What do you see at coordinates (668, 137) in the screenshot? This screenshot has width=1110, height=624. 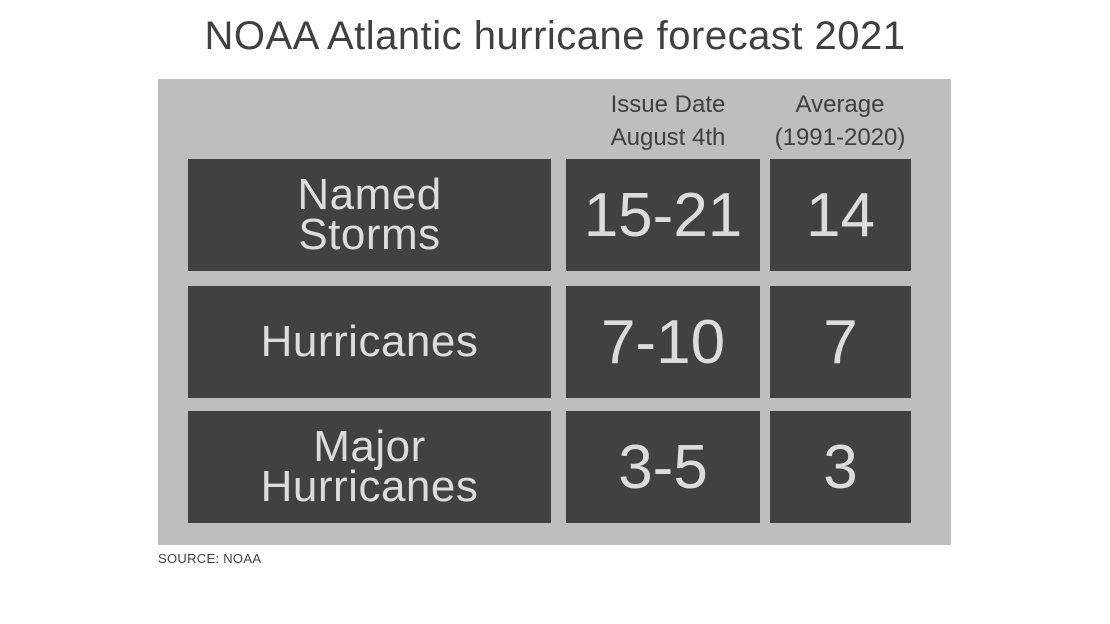 I see `column-header-line: August 4th` at bounding box center [668, 137].